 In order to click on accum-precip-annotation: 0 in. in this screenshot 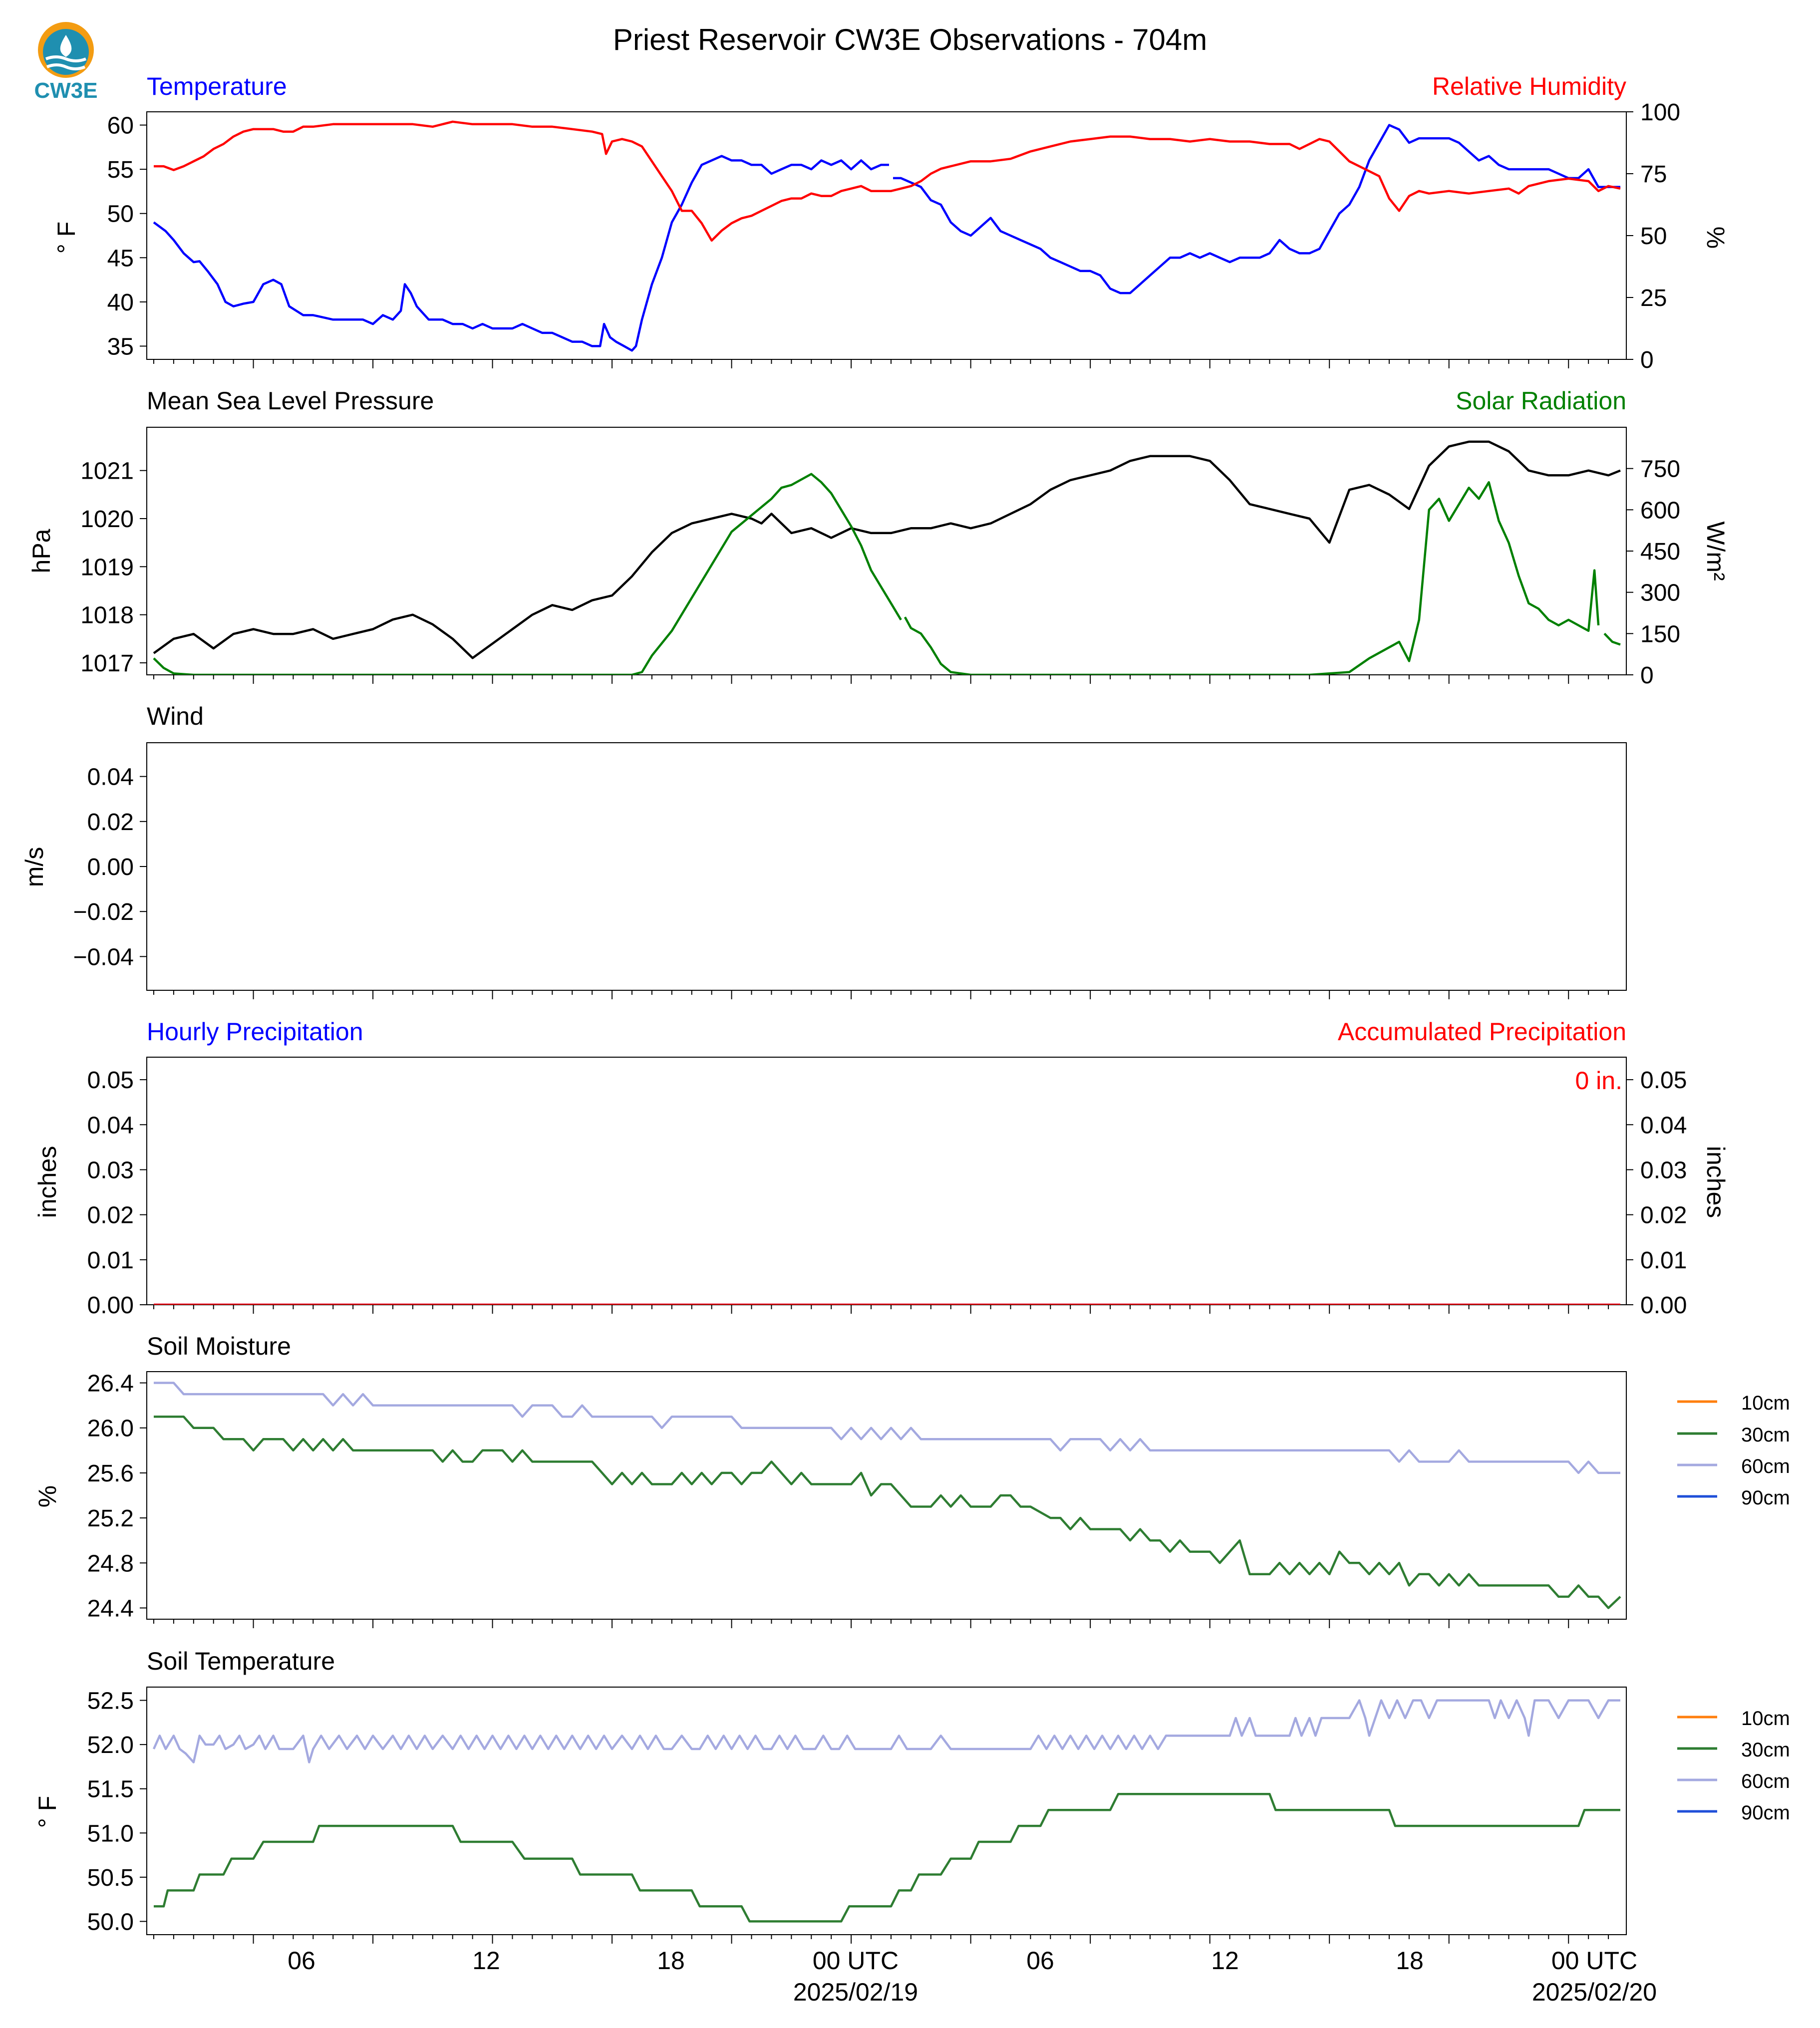, I will do `click(1598, 1081)`.